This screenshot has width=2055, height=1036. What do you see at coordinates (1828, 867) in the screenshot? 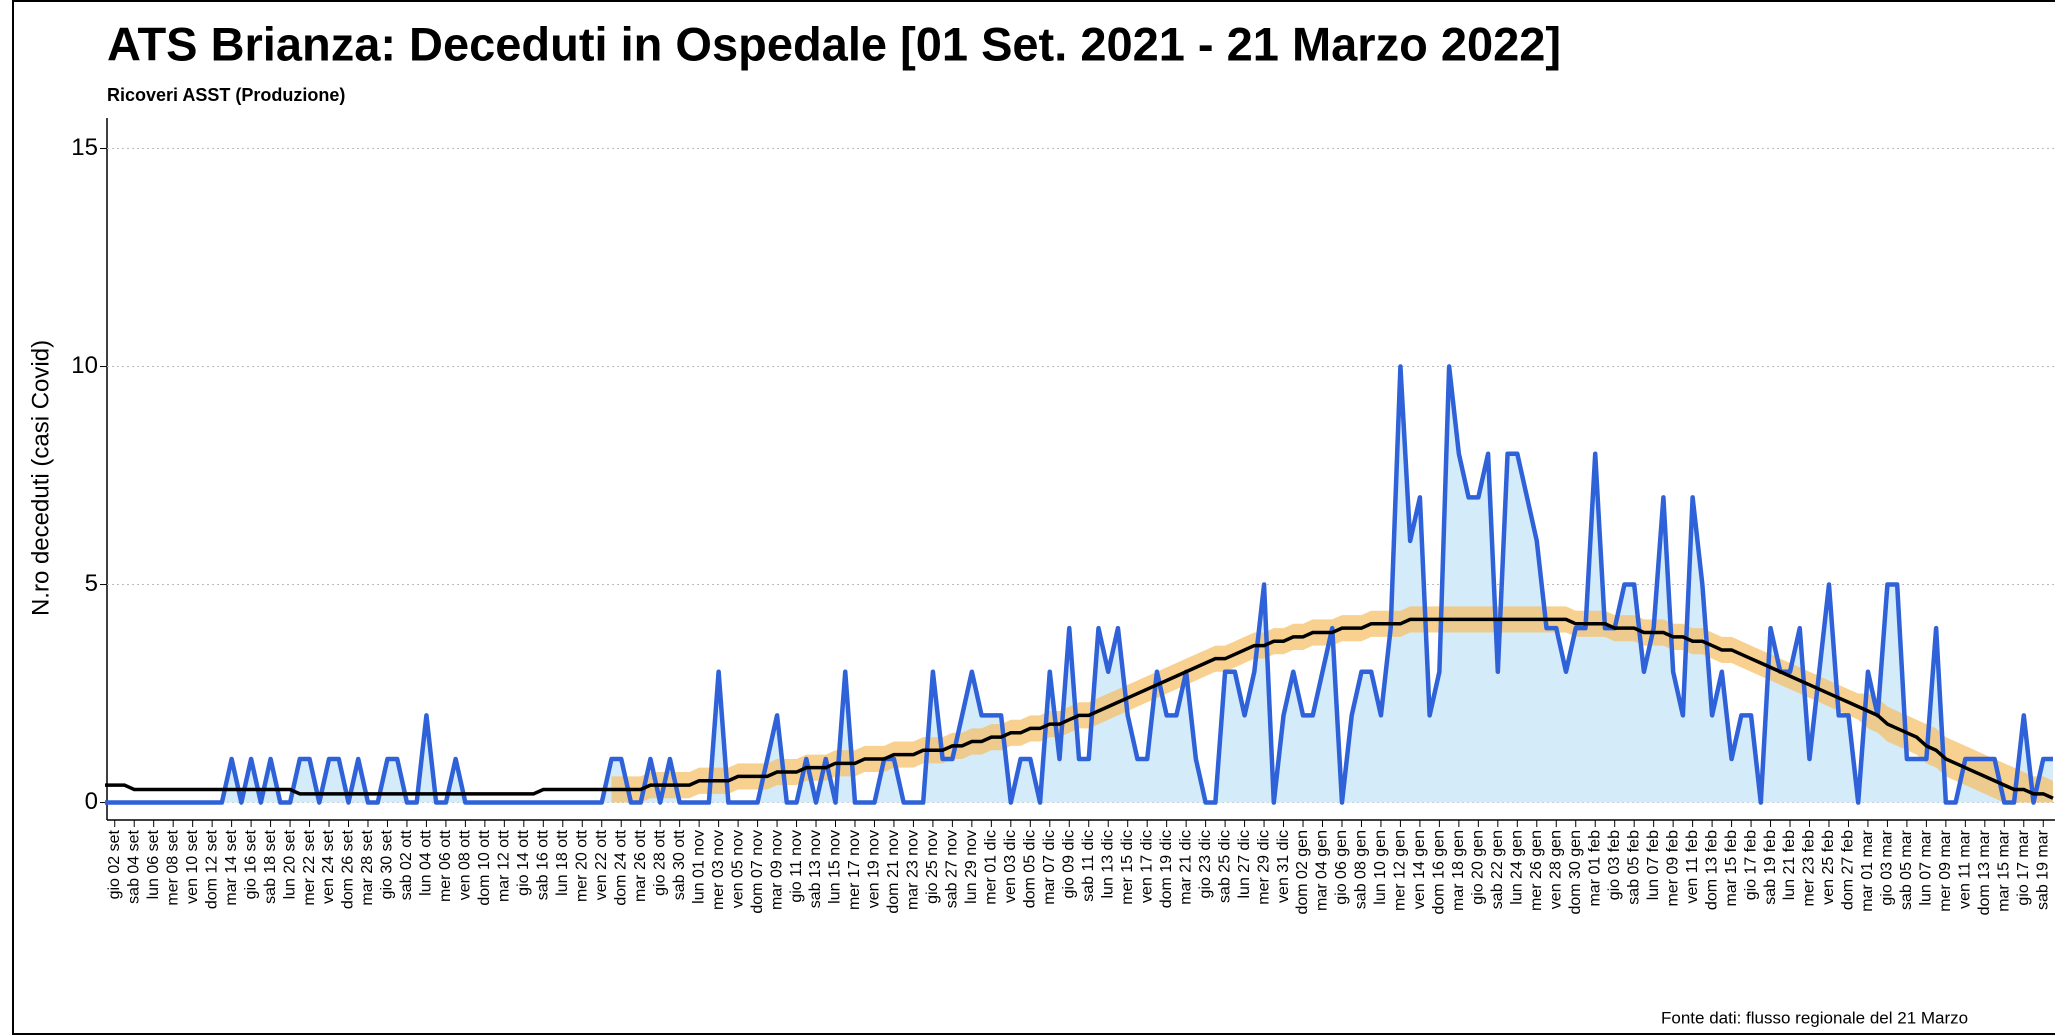
I see `x-tick-label: ven 25 feb` at bounding box center [1828, 867].